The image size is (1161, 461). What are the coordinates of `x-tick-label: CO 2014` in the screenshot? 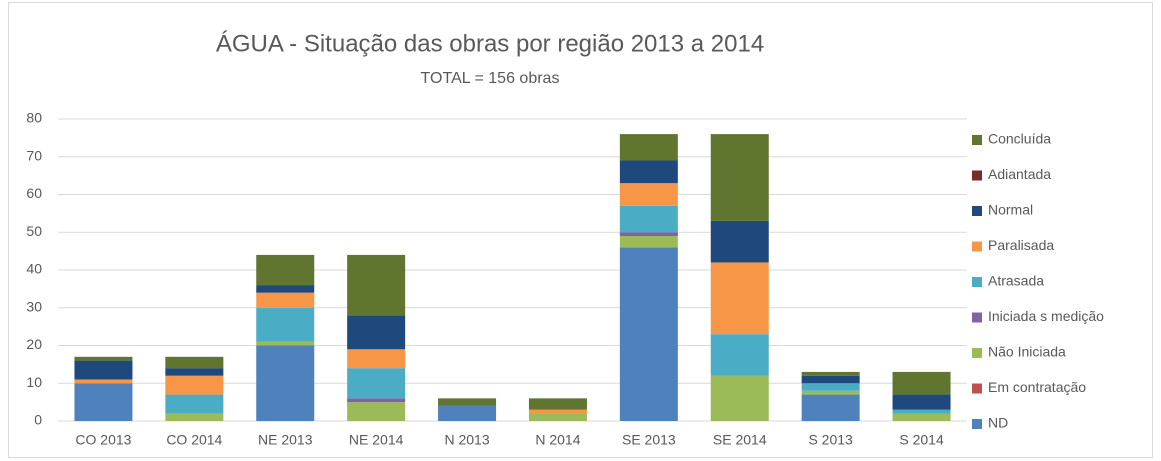 It's located at (194, 440).